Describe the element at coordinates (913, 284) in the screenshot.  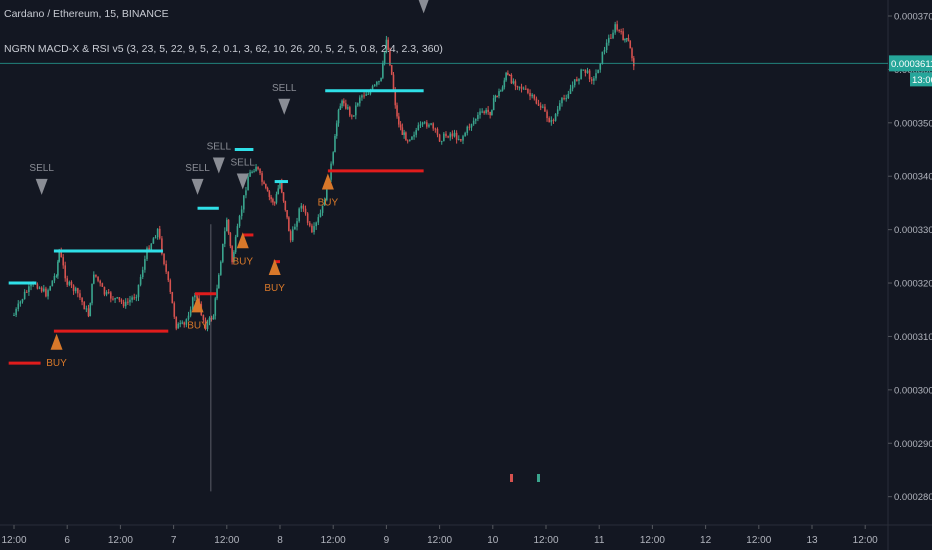
I see `y-tick-label: 0.00032000` at that location.